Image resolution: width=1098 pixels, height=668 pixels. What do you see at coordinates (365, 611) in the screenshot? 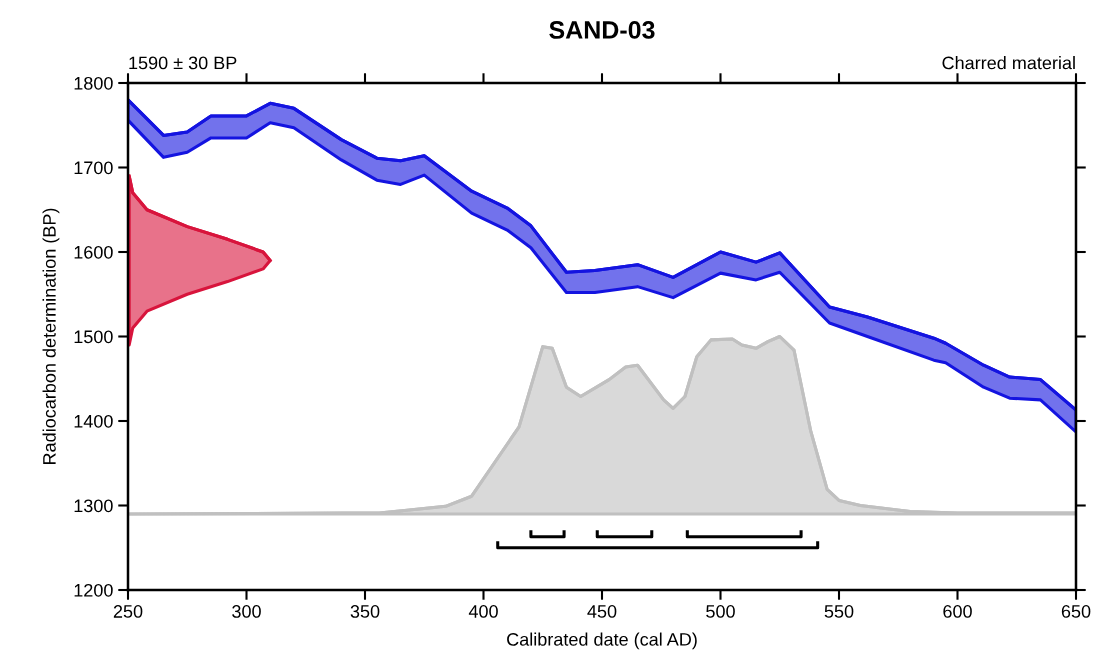
I see `x-tick-label: 350` at bounding box center [365, 611].